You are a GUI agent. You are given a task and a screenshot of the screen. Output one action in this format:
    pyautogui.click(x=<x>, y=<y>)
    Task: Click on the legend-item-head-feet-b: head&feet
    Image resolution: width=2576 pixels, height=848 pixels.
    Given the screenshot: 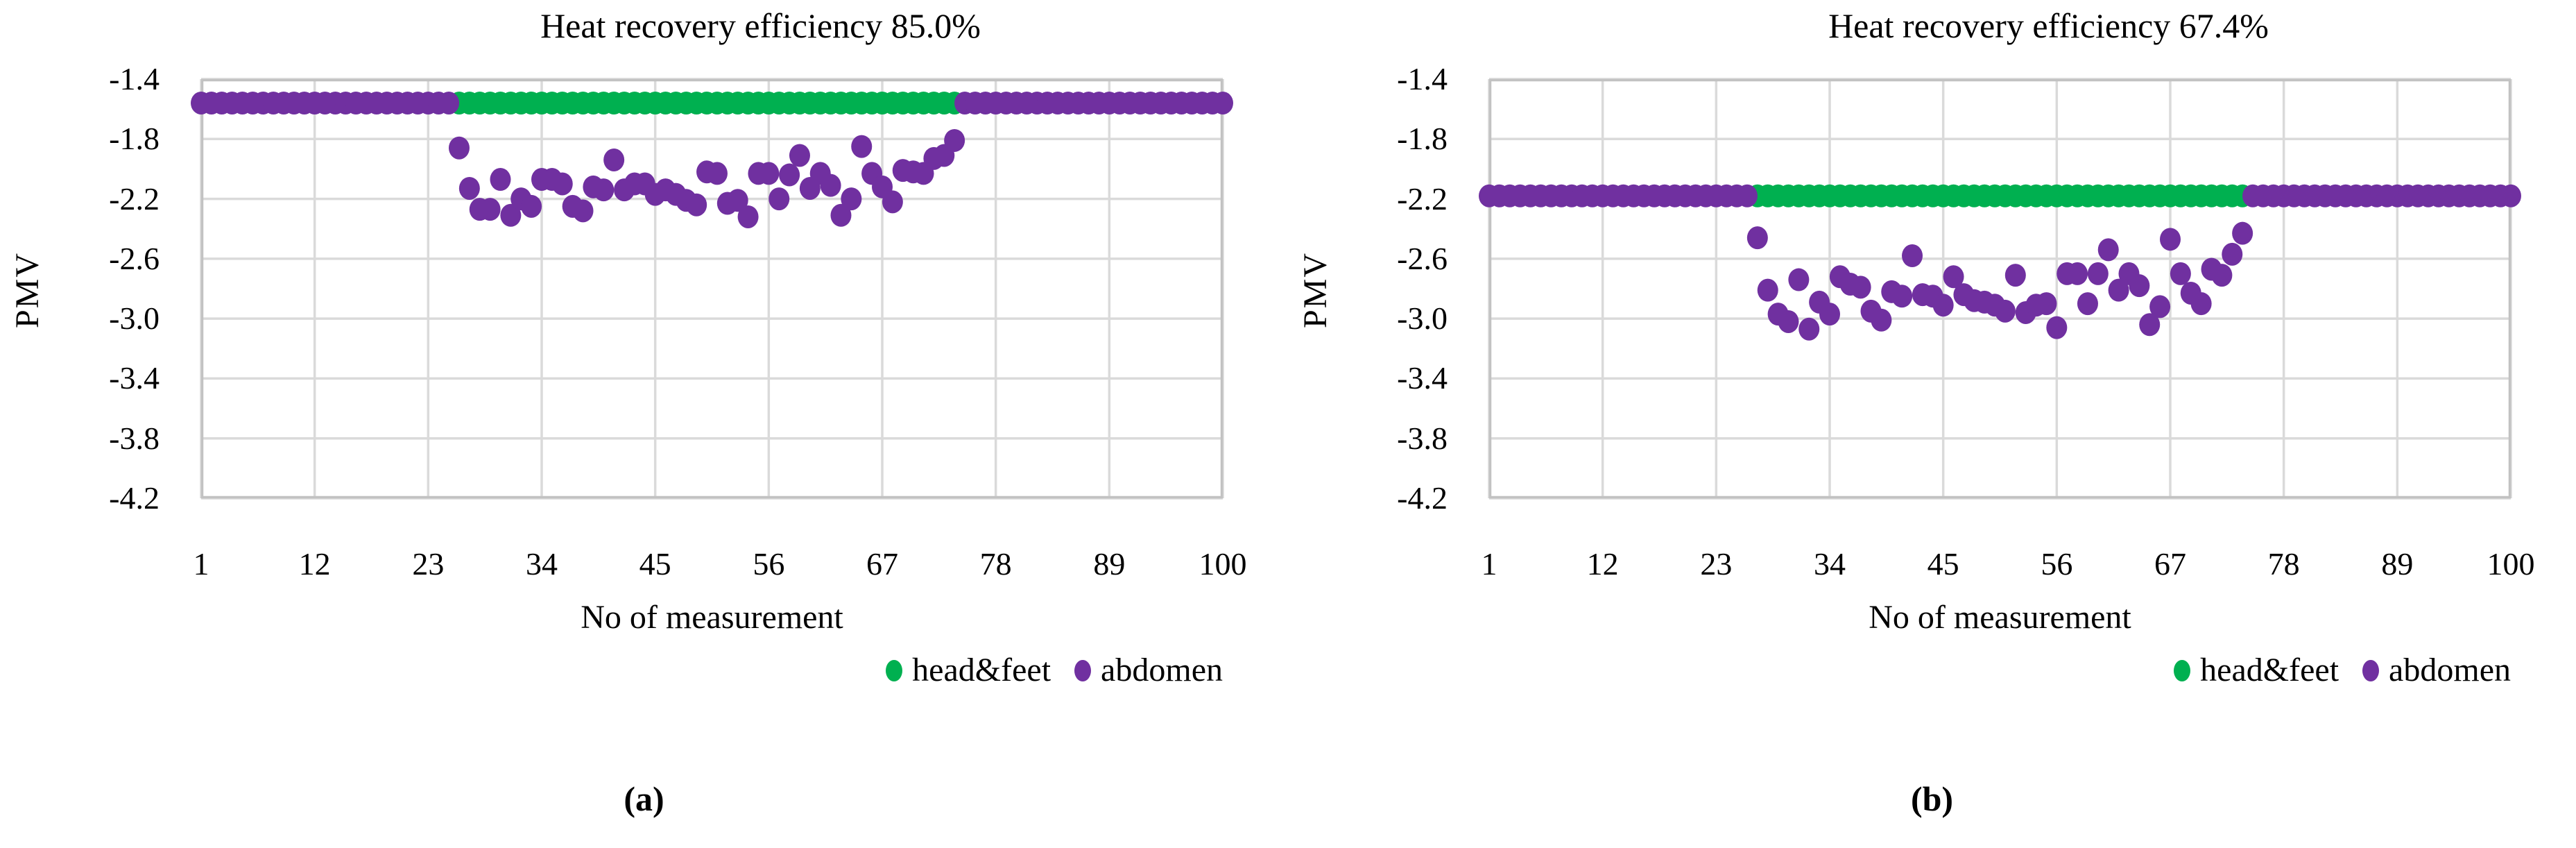 What is the action you would take?
    pyautogui.click(x=2256, y=670)
    